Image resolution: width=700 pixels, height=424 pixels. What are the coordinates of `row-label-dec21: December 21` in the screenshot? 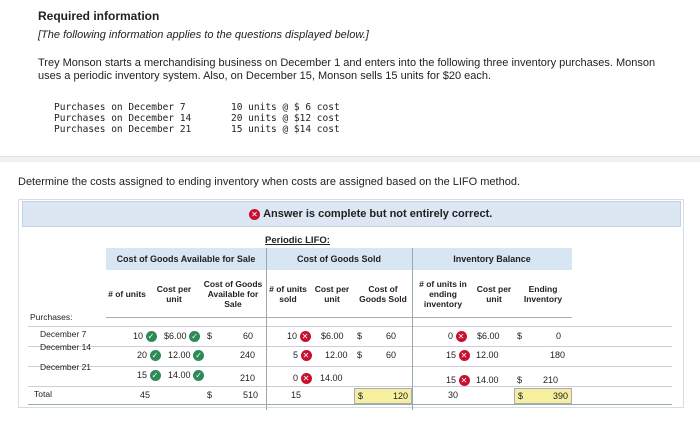 It's located at (66, 367).